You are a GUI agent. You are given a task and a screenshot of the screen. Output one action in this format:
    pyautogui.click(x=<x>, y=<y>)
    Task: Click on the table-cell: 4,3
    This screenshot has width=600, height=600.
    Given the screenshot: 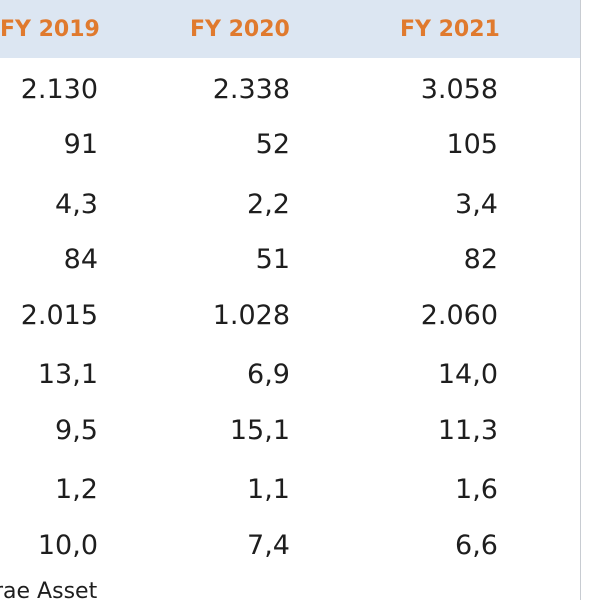 What is the action you would take?
    pyautogui.click(x=76, y=204)
    